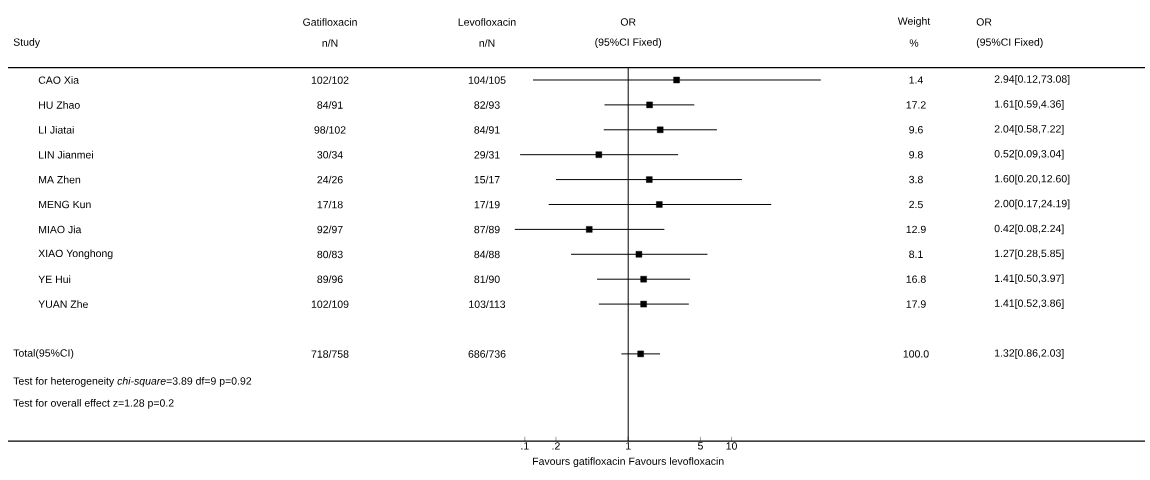 The height and width of the screenshot is (480, 1150). What do you see at coordinates (1032, 179) in the screenshot?
I see `annotation: 1.60[0.20,12.60]` at bounding box center [1032, 179].